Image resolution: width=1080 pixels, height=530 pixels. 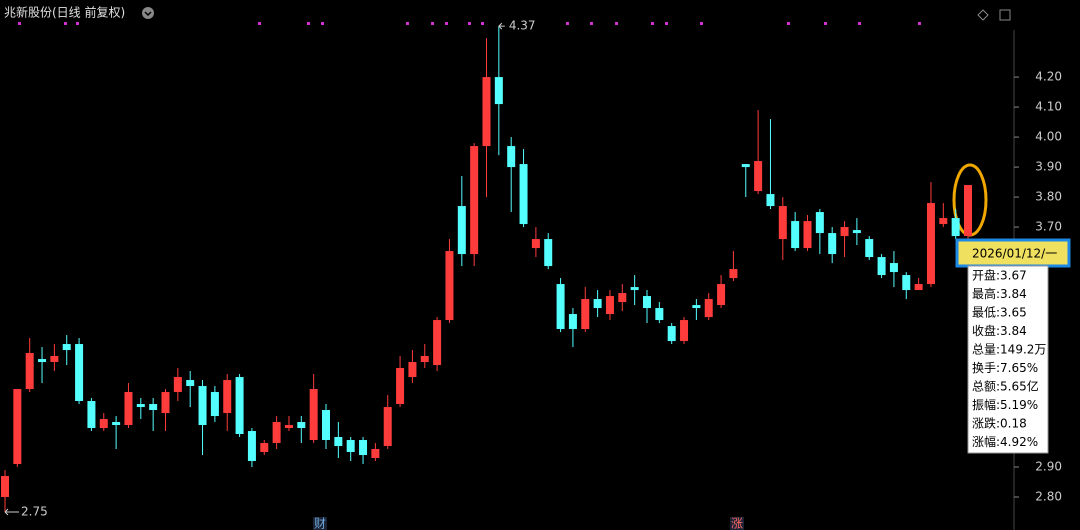 I want to click on y-tick-label: 3.90, so click(x=1048, y=167).